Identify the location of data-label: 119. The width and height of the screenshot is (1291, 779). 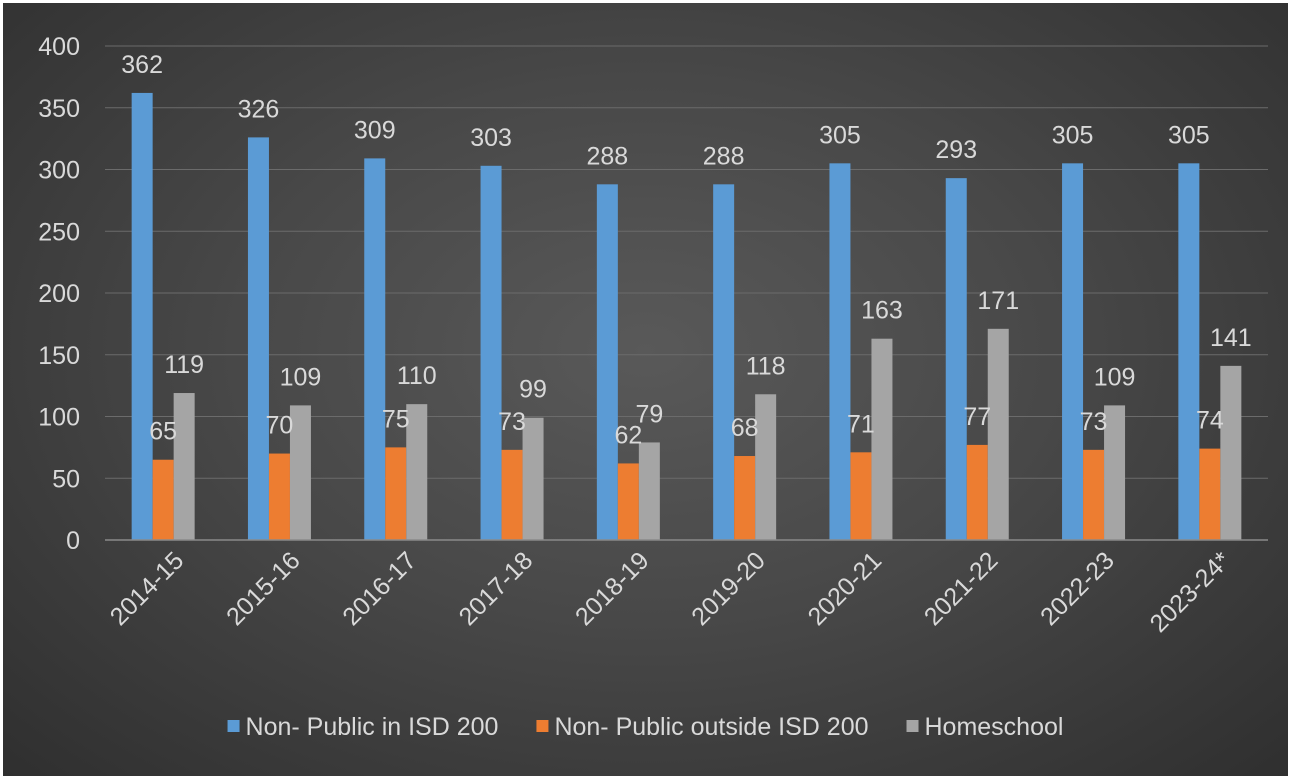
(184, 365).